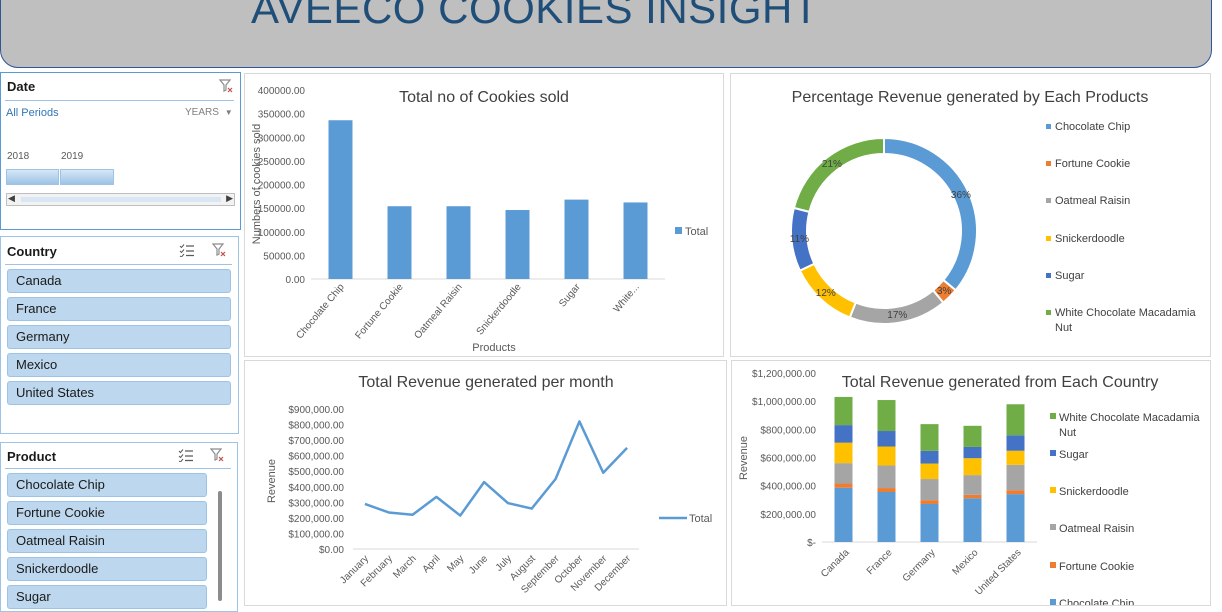 The height and width of the screenshot is (612, 1222). Describe the element at coordinates (119, 393) in the screenshot. I see `country-item-united-states: United States` at that location.